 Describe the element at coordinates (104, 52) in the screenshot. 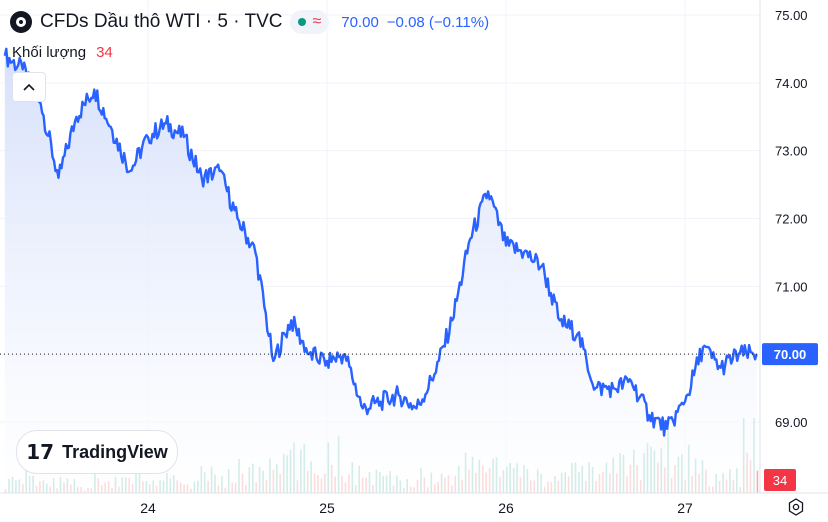

I see `volume-value: 34` at that location.